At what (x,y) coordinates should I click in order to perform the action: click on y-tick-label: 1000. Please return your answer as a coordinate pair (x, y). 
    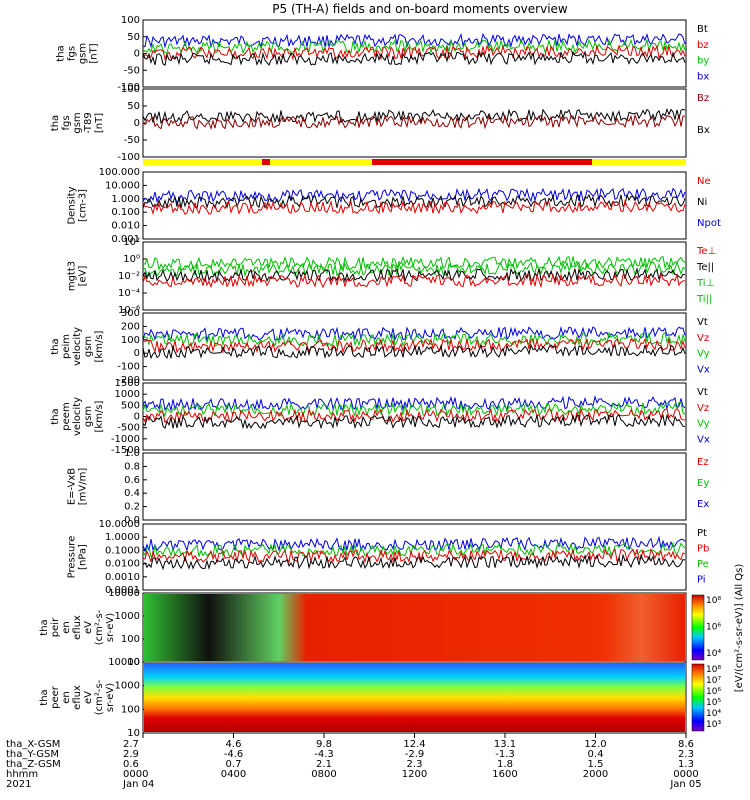
    Looking at the image, I should click on (127, 616).